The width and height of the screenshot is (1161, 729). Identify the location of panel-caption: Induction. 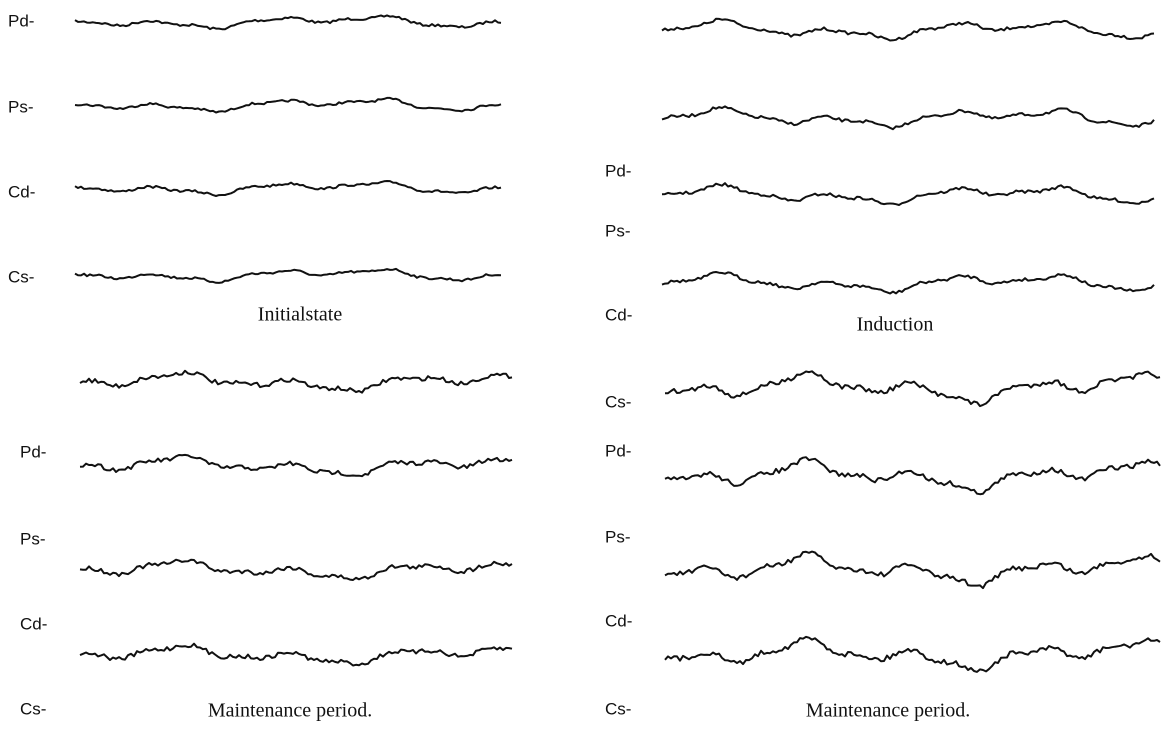
(895, 325).